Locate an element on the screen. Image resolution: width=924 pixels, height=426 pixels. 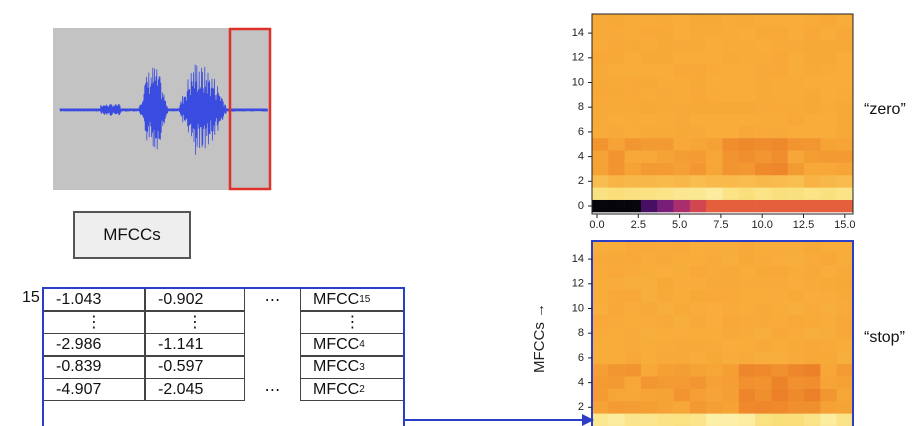
table-border is located at coordinates (223, 356).